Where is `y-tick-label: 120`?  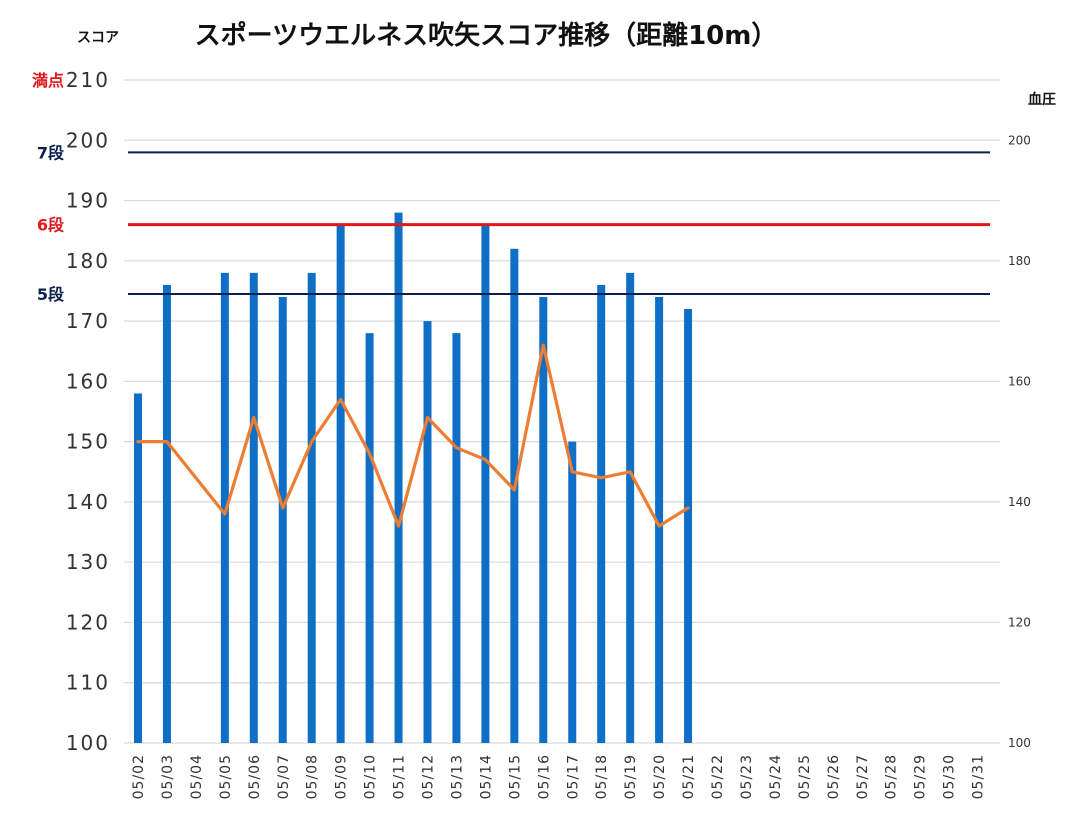 y-tick-label: 120 is located at coordinates (88, 622).